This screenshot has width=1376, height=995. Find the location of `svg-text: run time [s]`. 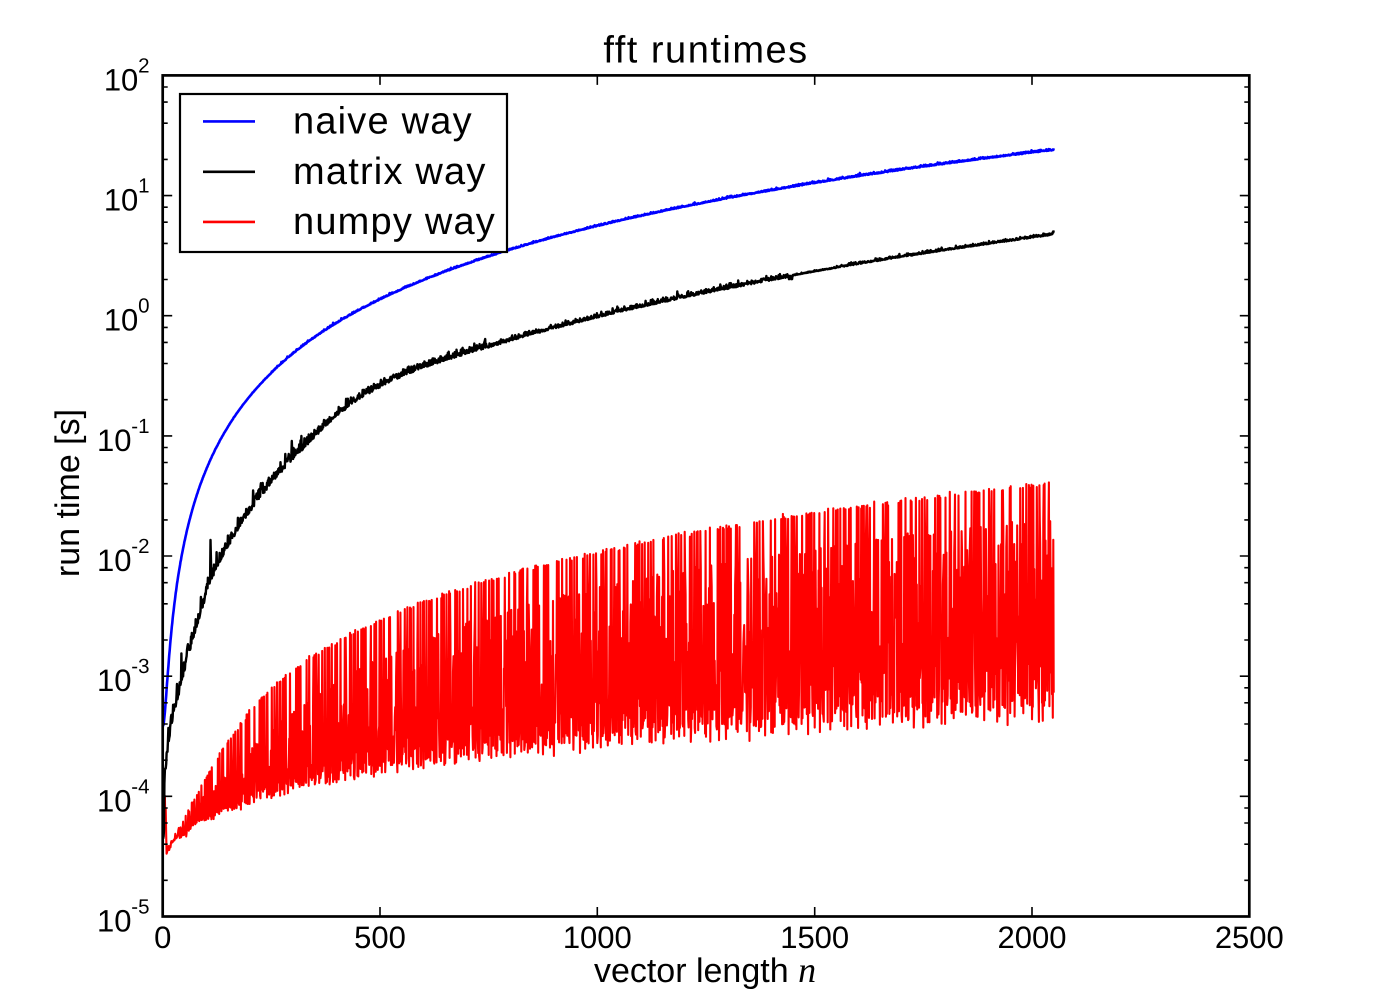

svg-text: run time [s] is located at coordinates (68, 493).